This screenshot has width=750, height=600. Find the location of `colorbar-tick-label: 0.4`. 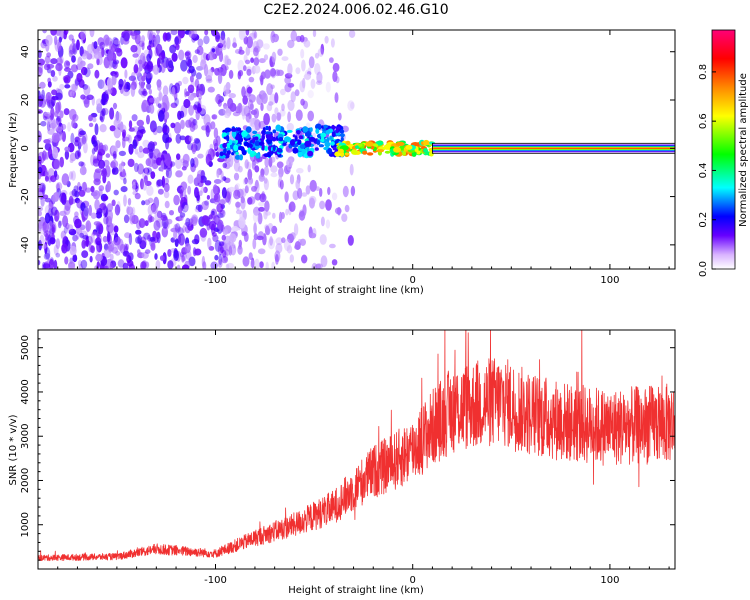

colorbar-tick-label: 0.4 is located at coordinates (703, 170).